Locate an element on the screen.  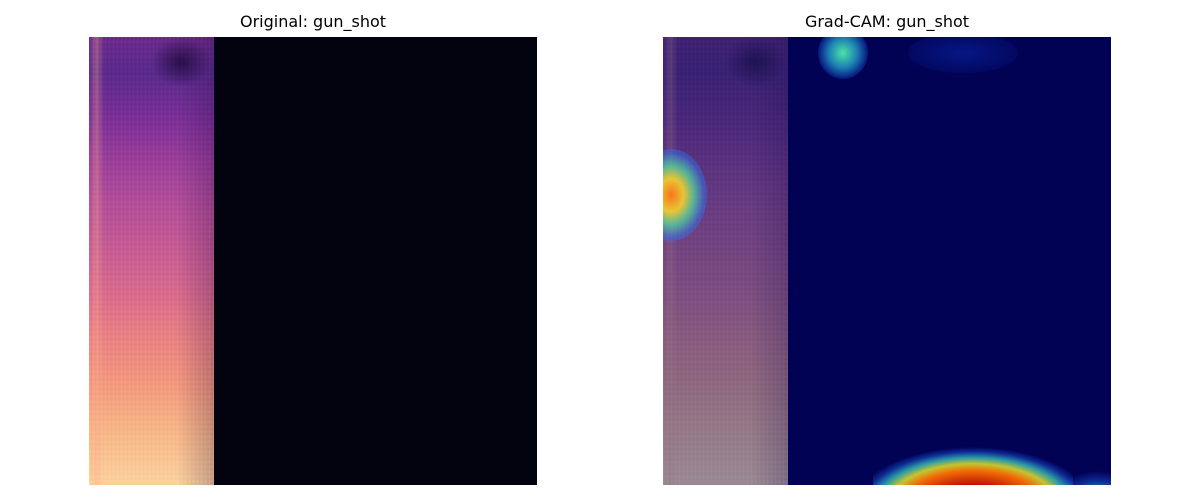
heatmap-hotspot-top-faint is located at coordinates (963, 55).